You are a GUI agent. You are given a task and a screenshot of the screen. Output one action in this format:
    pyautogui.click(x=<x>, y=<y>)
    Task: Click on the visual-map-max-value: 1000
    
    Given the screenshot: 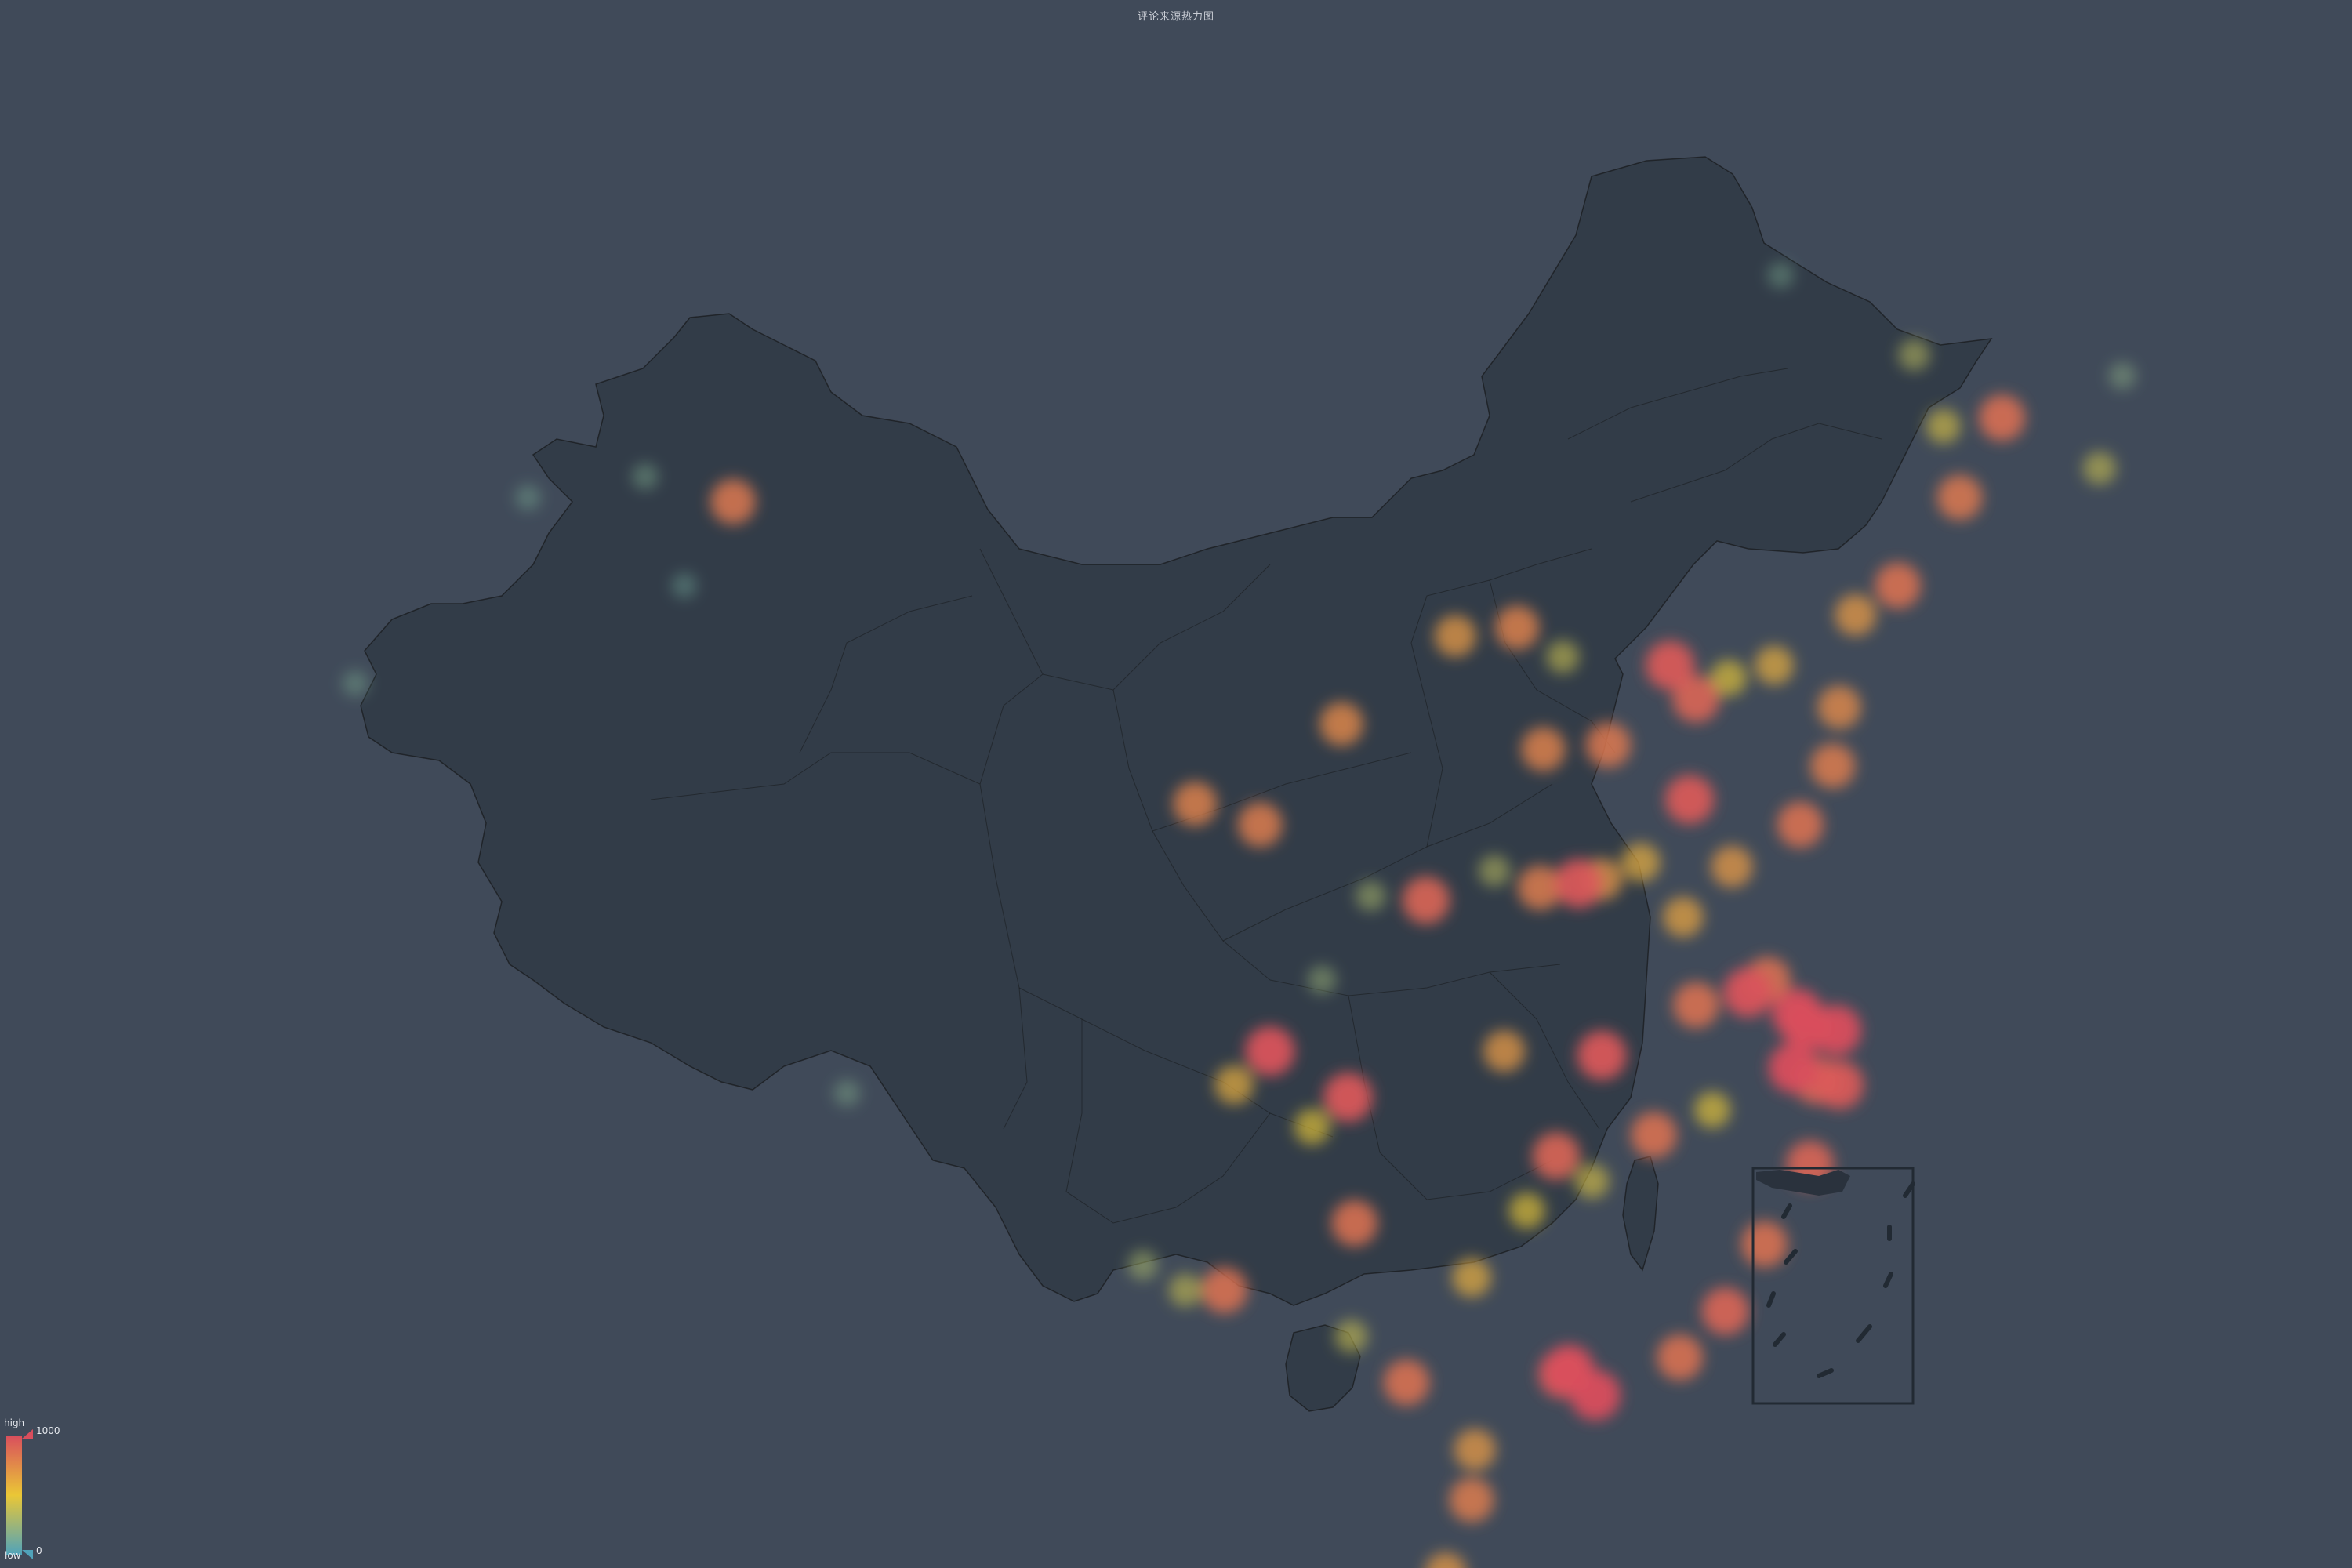 What is the action you would take?
    pyautogui.click(x=48, y=1430)
    